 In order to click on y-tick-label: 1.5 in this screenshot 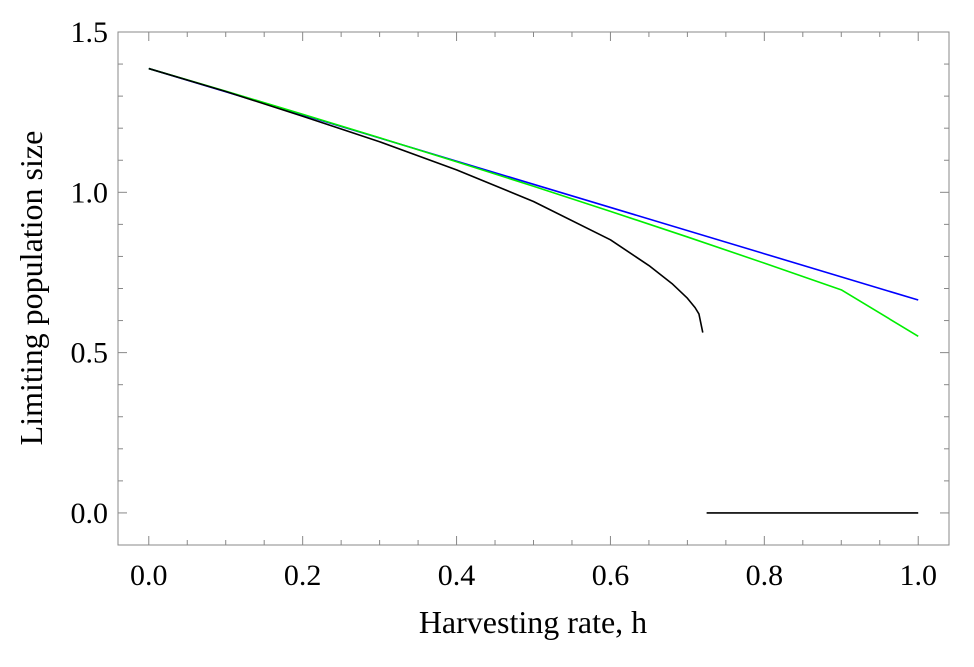, I will do `click(90, 32)`.